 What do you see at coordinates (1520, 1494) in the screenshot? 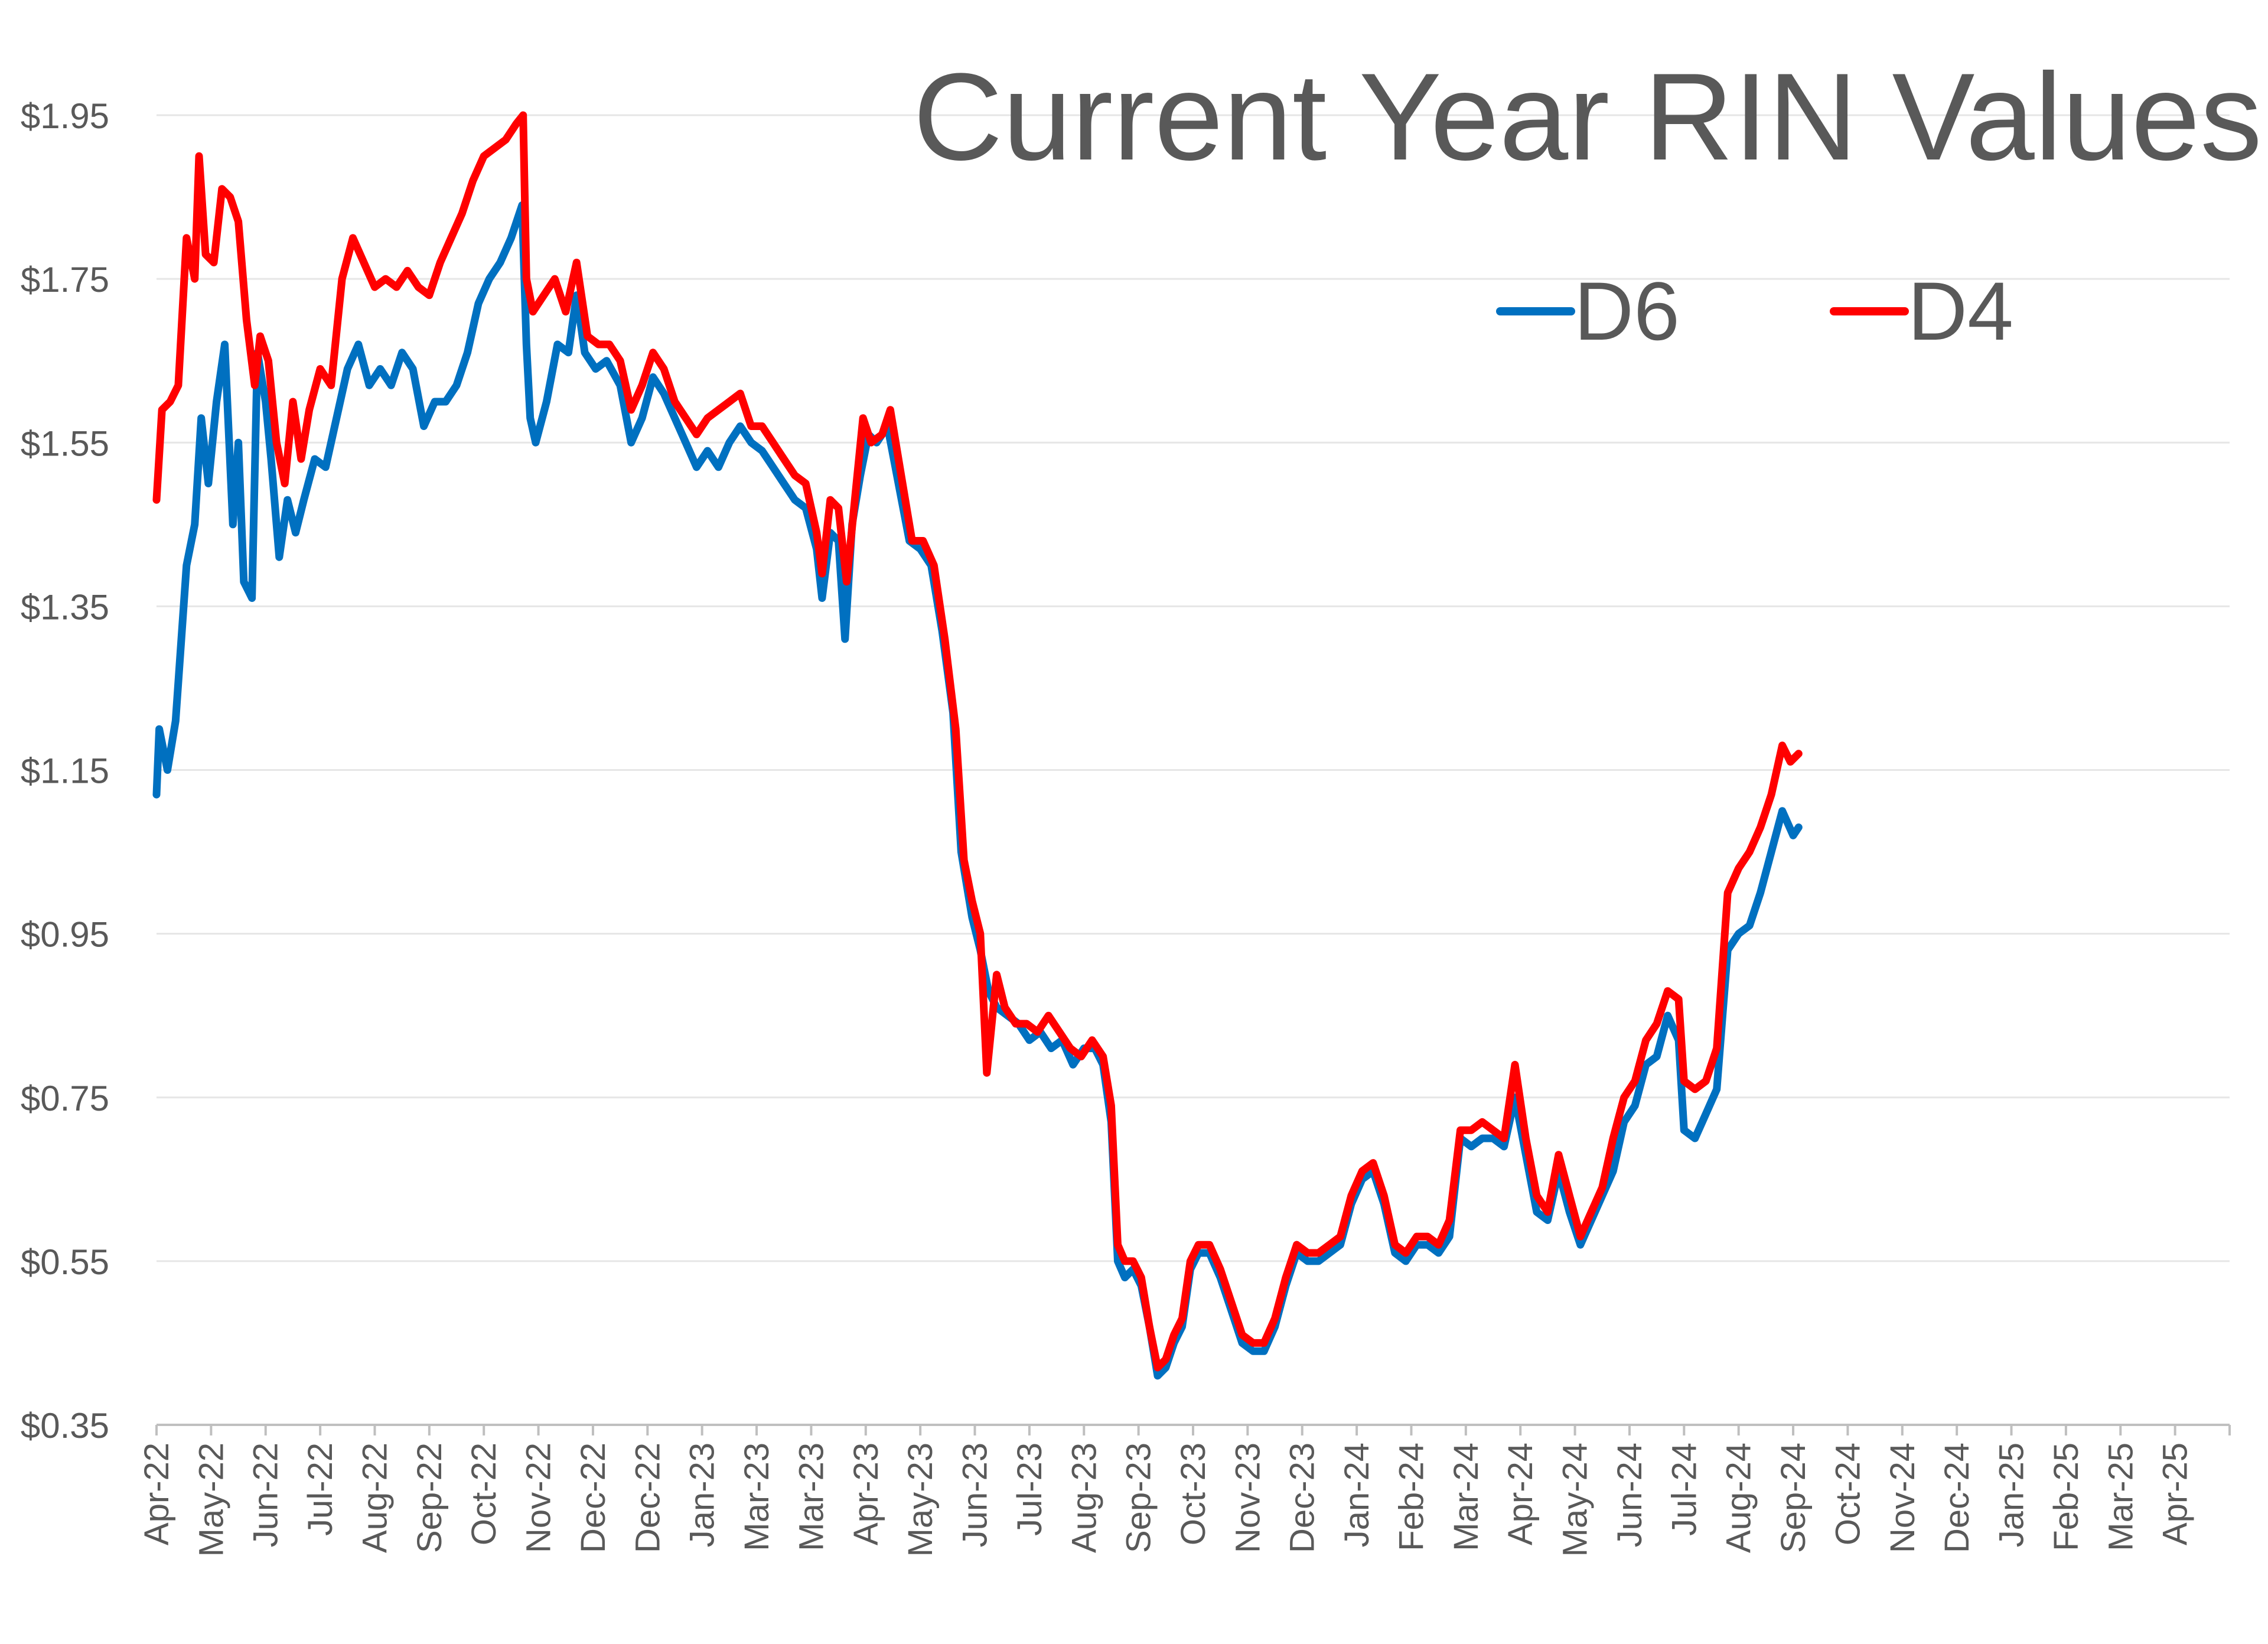
I see `x-tick-label: Apr-24` at bounding box center [1520, 1494].